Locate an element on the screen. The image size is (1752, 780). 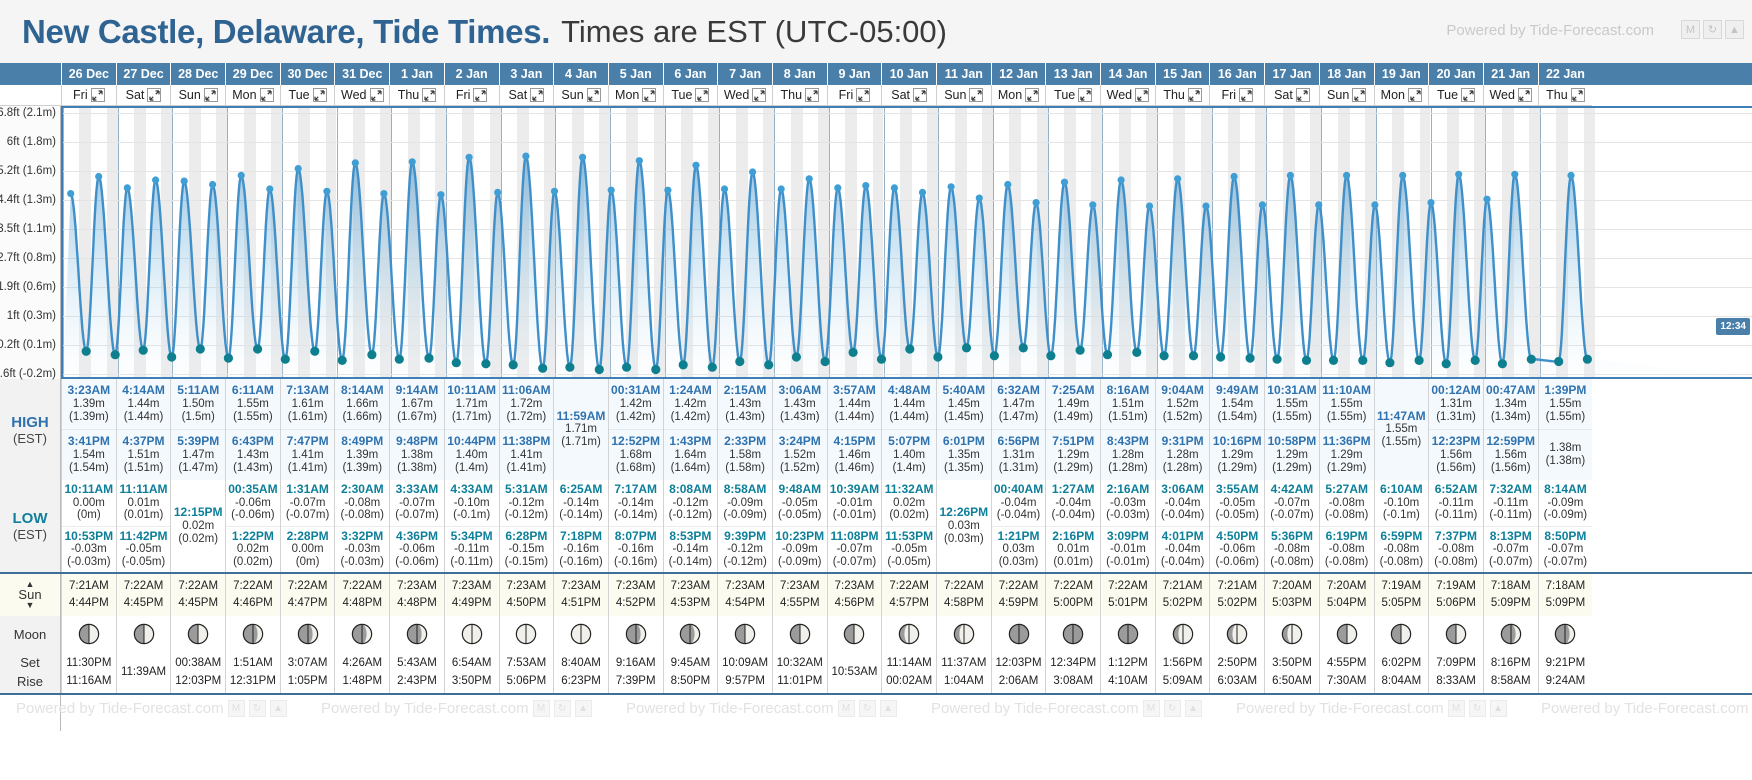
low-tide-cell: 00:40AM -0.04m (-0.04m) 1:21PM 0.03m (0.03m) is located at coordinates (1018, 526).